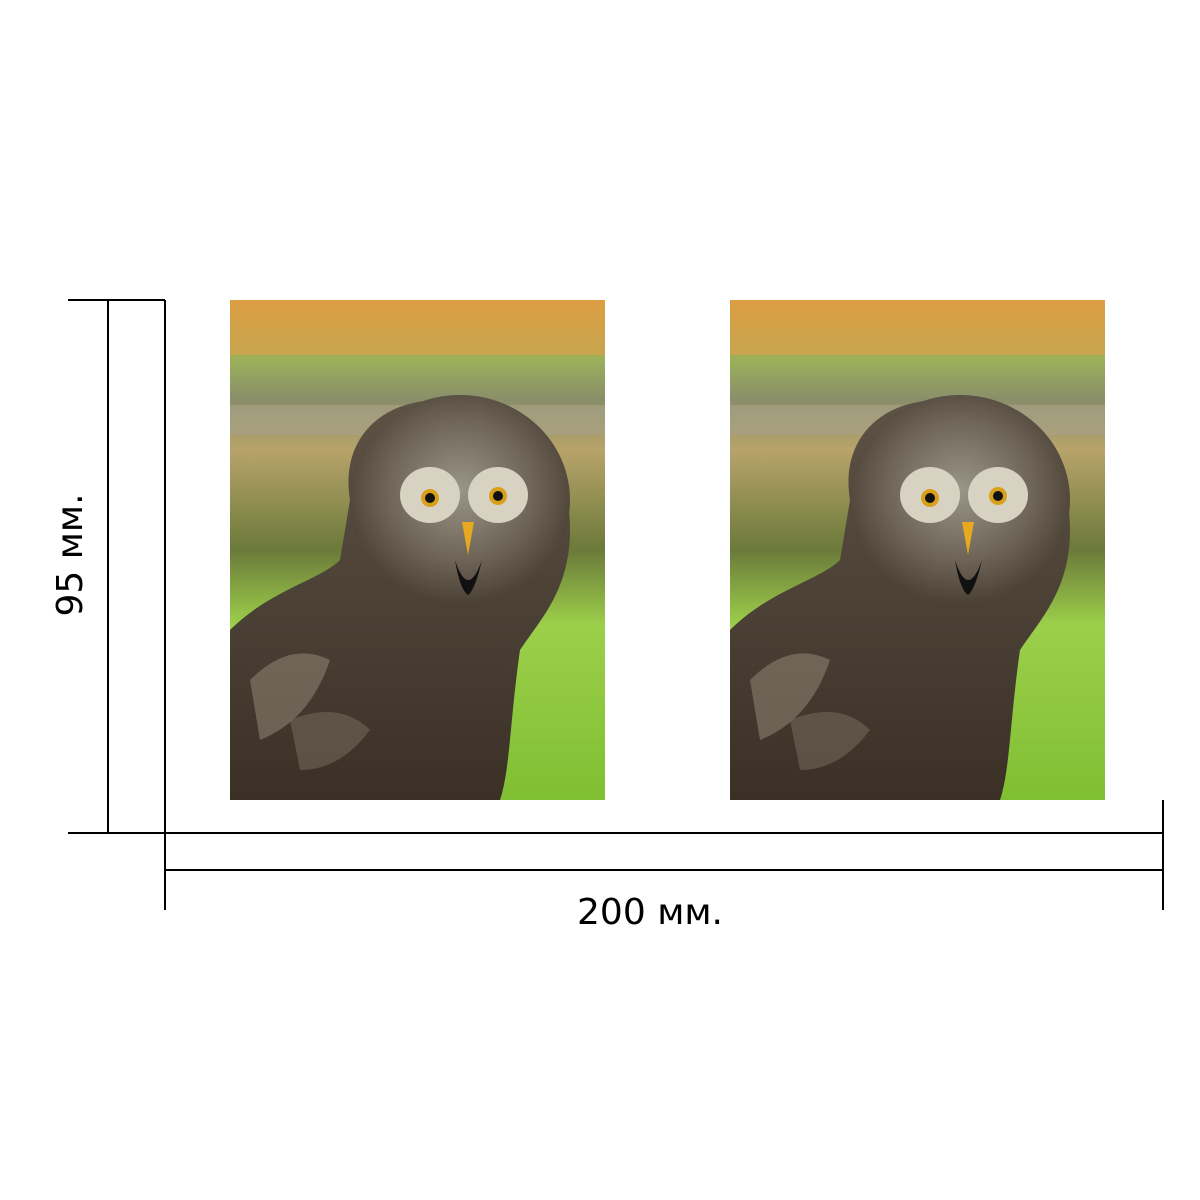 The height and width of the screenshot is (1200, 1200). I want to click on width-dimension, so click(664, 855).